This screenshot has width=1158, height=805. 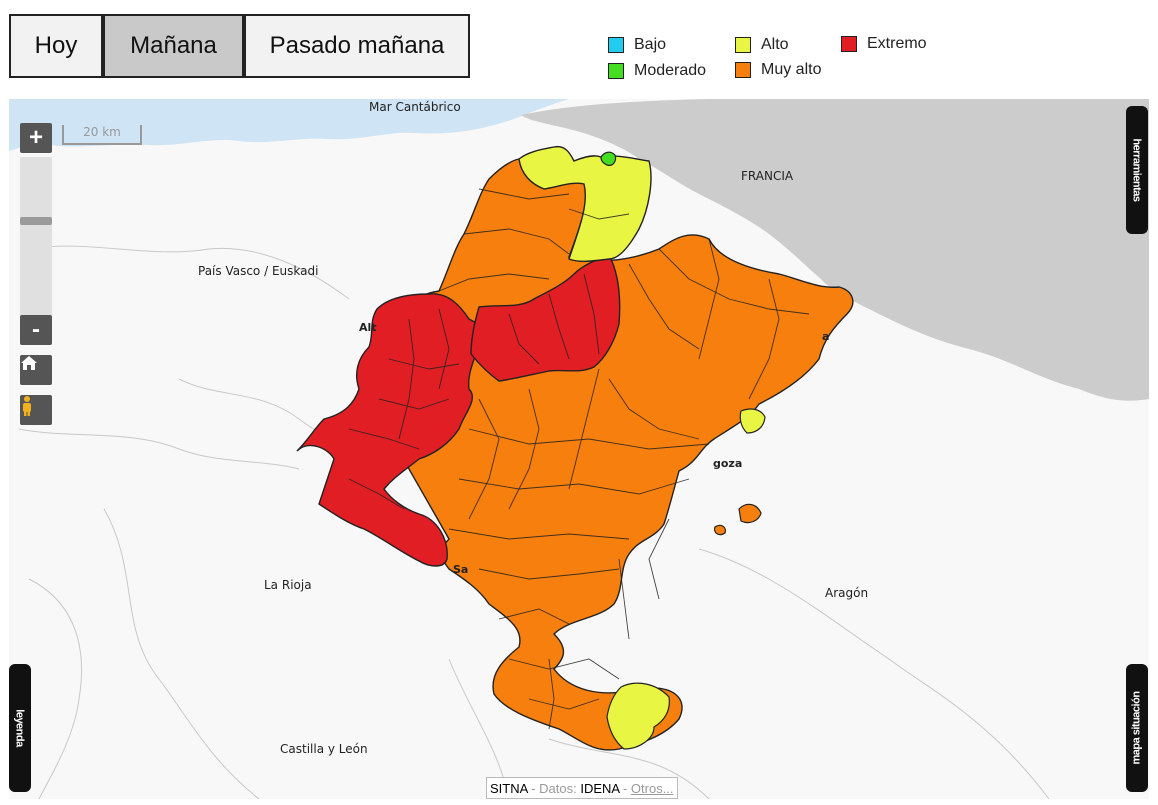 I want to click on legend-swatch-extremo, so click(x=849, y=44).